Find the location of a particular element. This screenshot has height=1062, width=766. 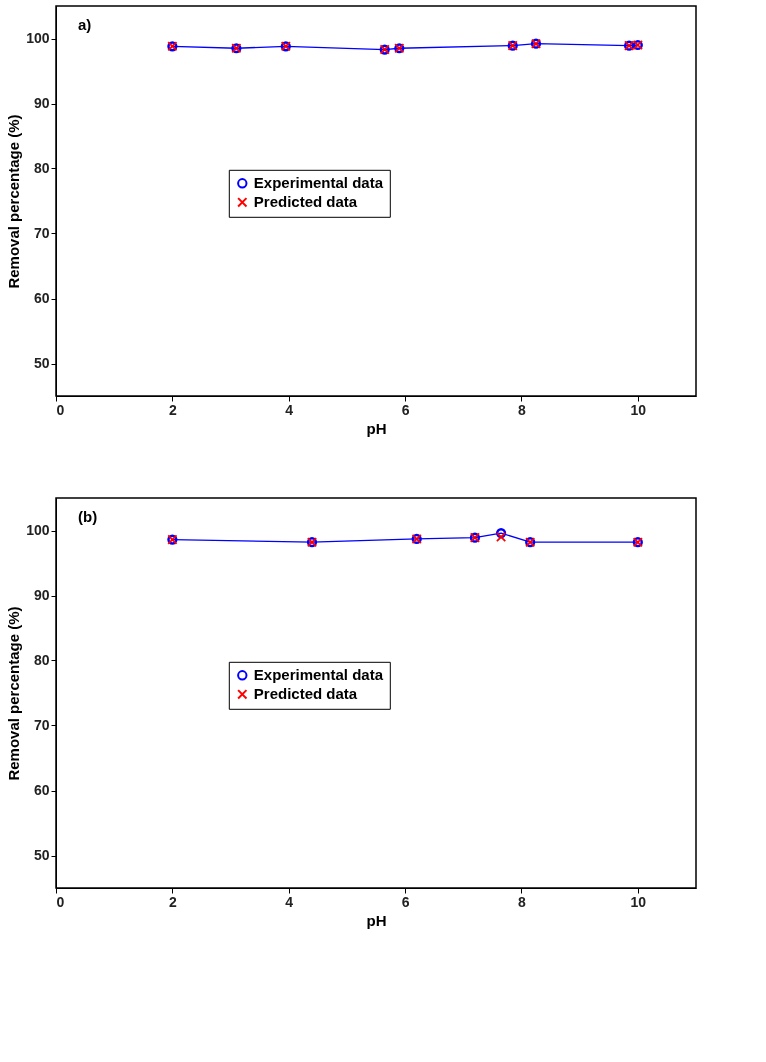

text: a) is located at coordinates (85, 24).